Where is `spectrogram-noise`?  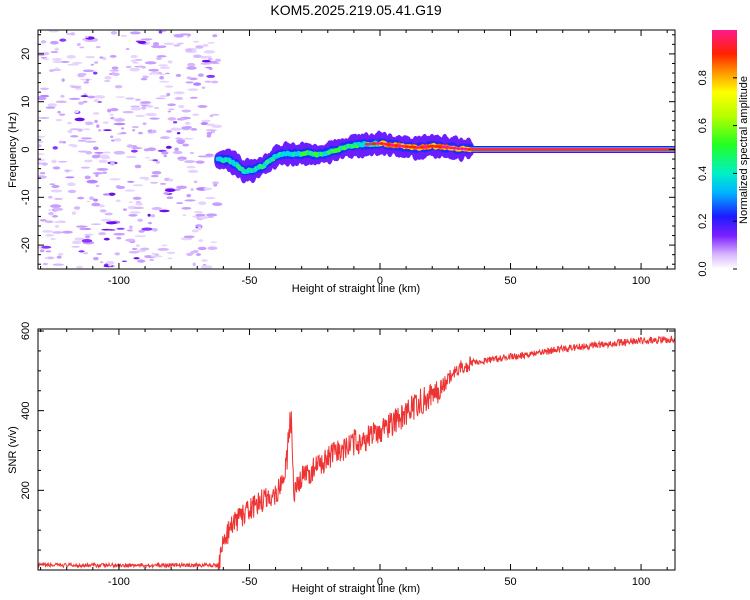
spectrogram-noise is located at coordinates (130, 149).